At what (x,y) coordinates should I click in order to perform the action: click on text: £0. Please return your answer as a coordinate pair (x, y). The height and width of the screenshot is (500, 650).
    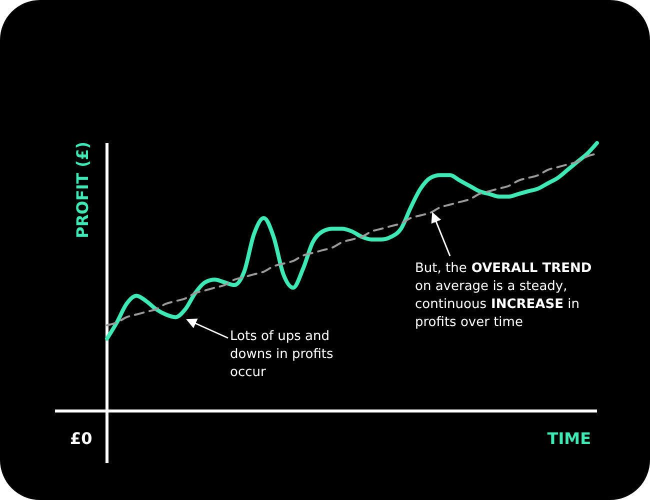
    Looking at the image, I should click on (81, 438).